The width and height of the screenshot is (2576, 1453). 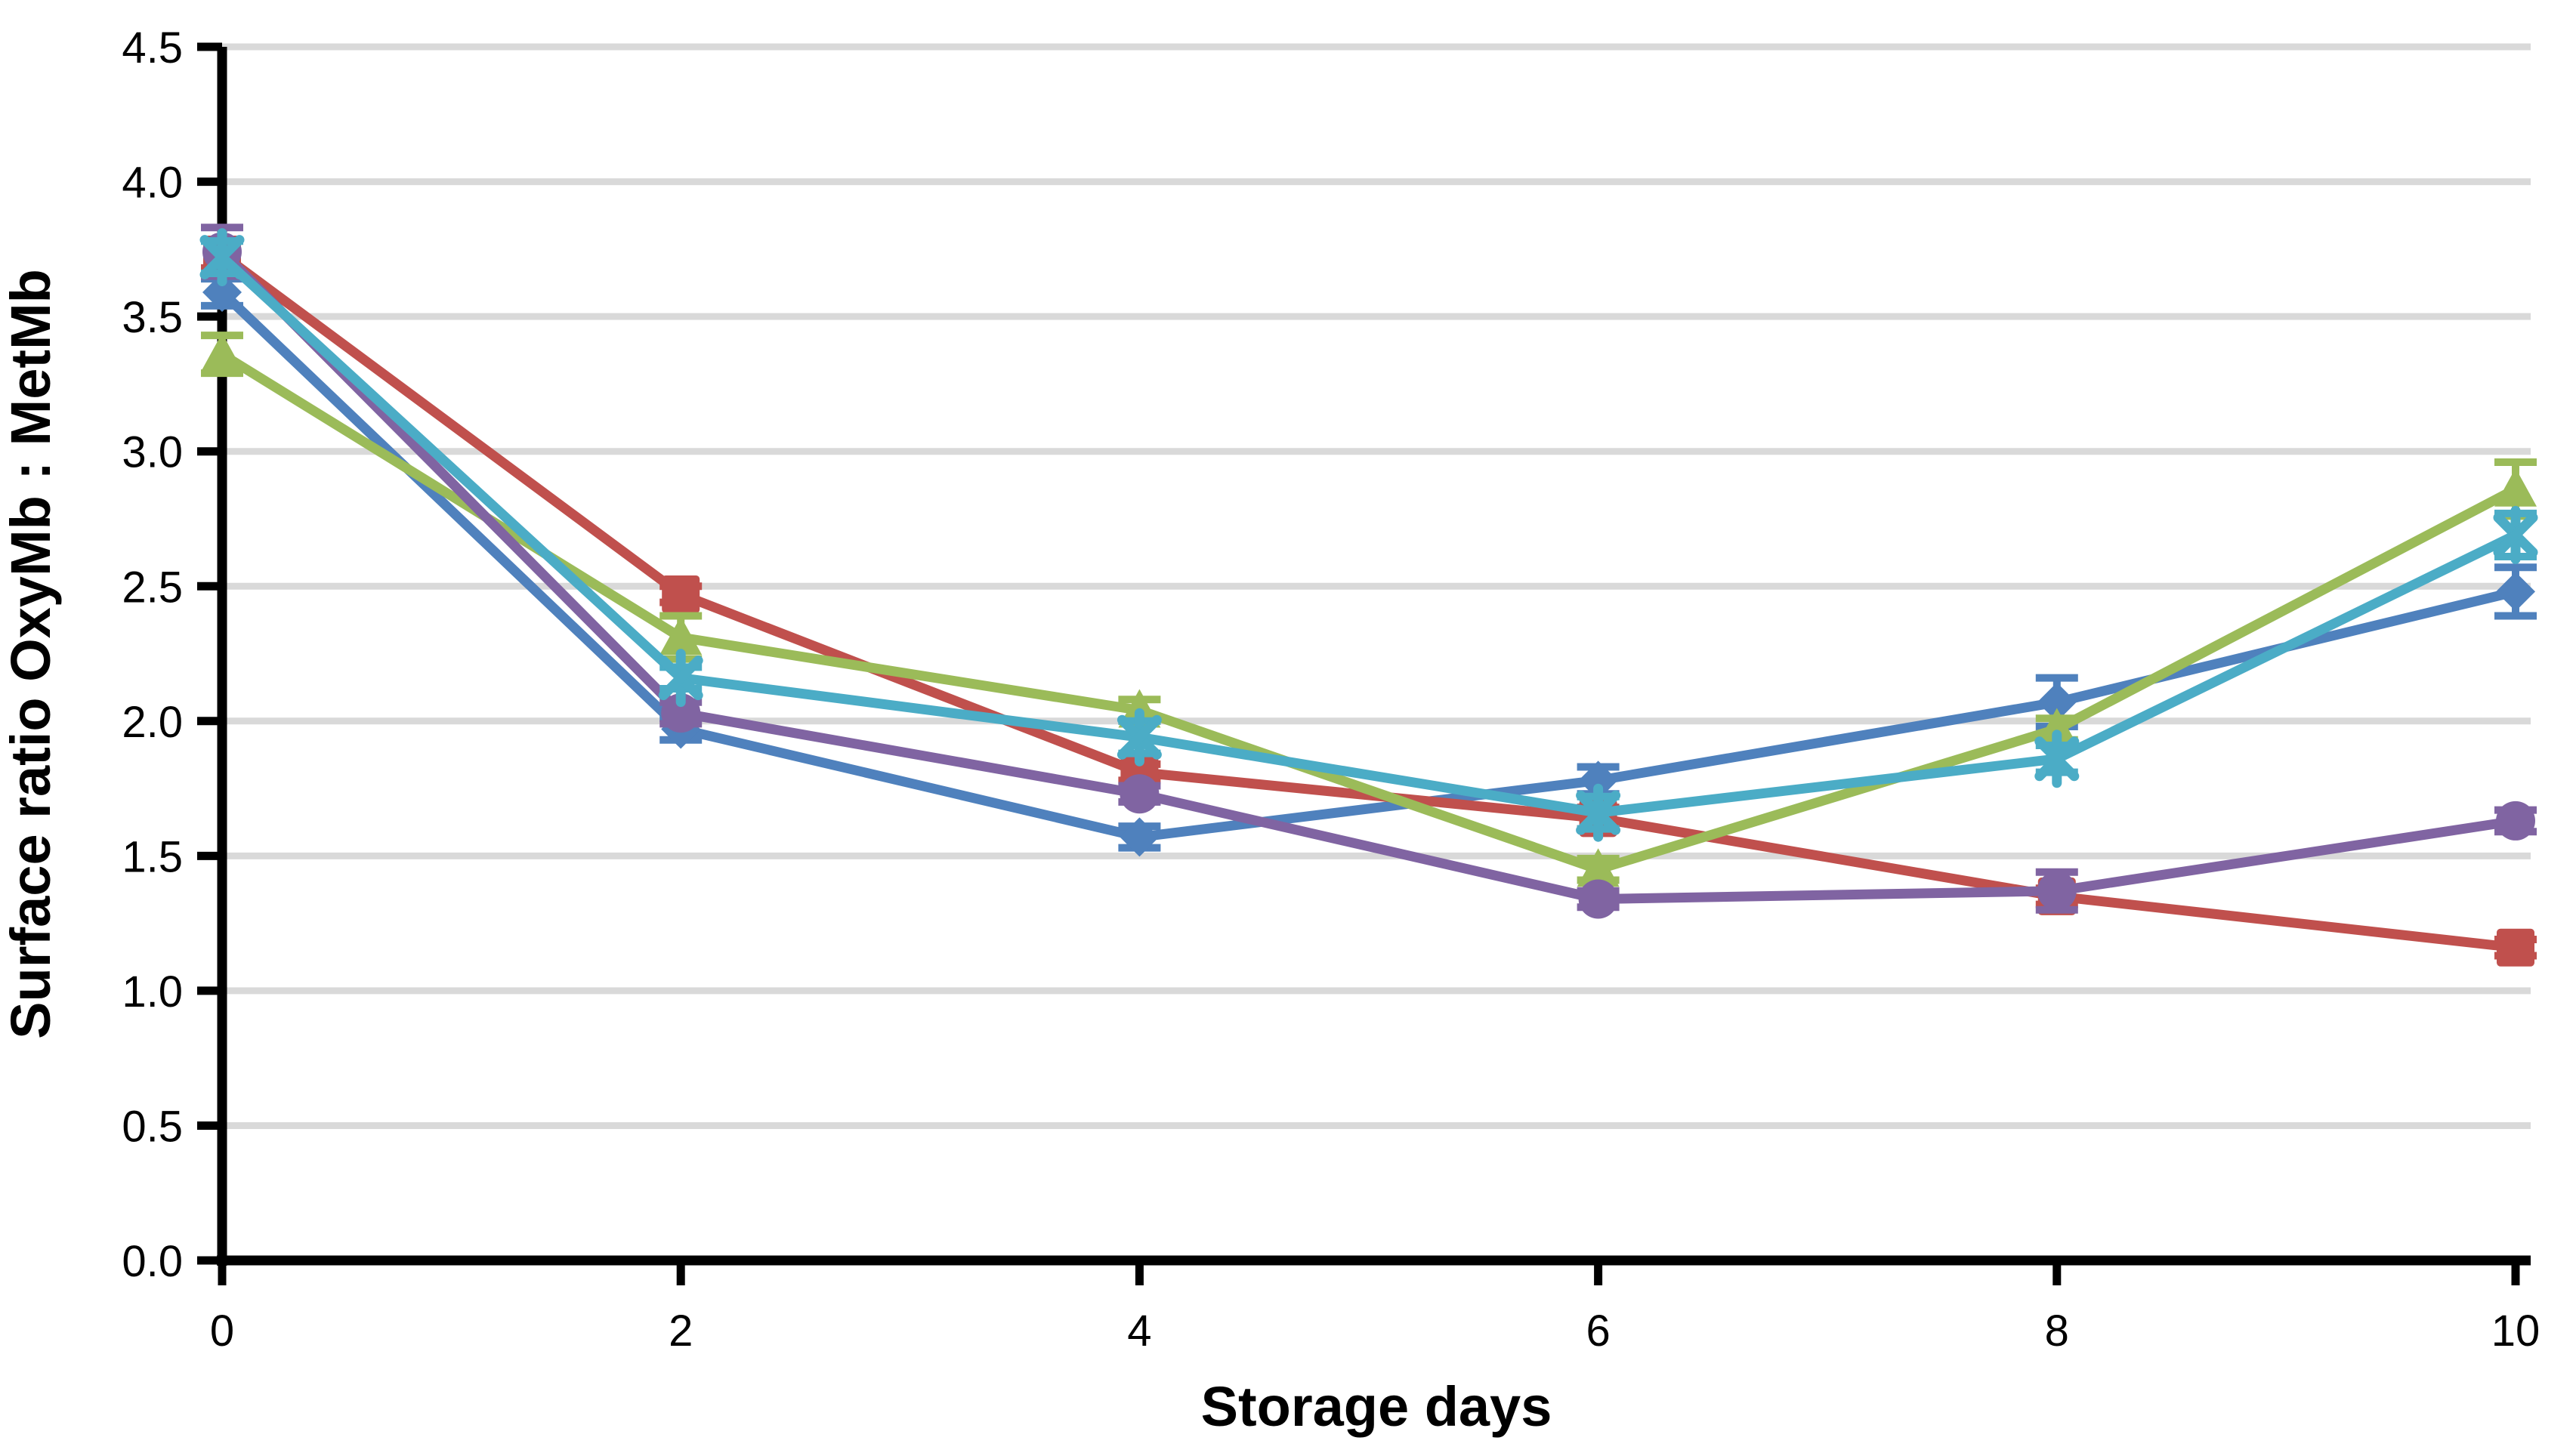 I want to click on y-tick-label: 3.5, so click(x=152, y=317).